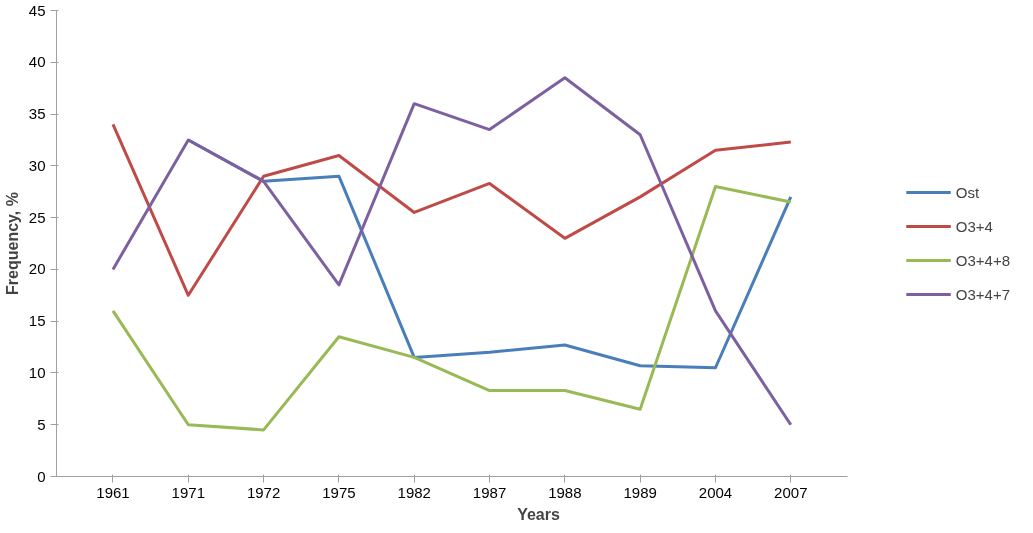 This screenshot has height=533, width=1033. I want to click on x-tick-label: 1989, so click(640, 492).